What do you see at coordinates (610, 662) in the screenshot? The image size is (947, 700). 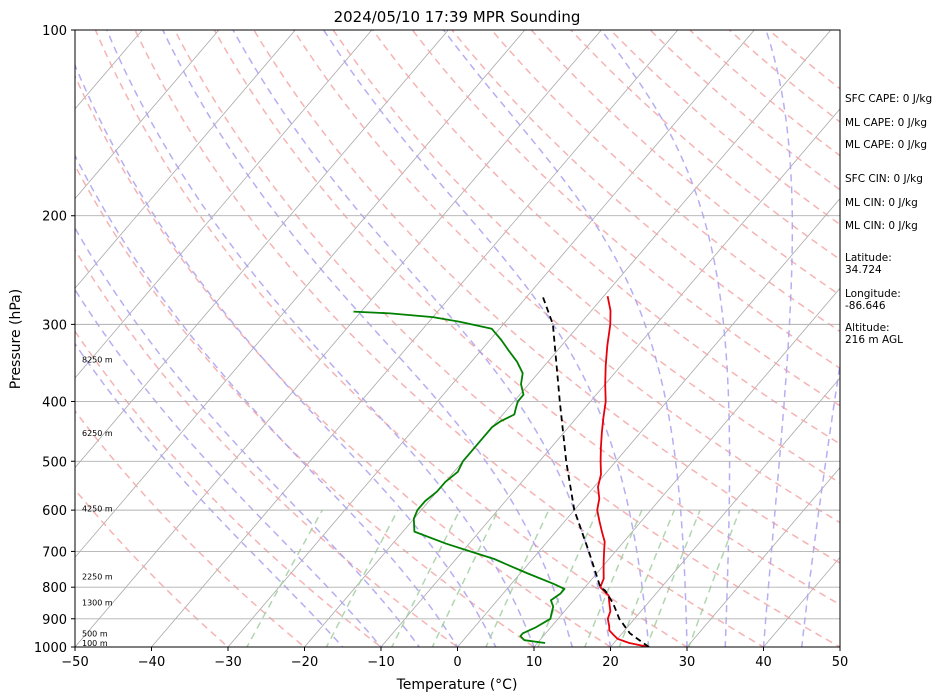 I see `x-tick-label: 20` at bounding box center [610, 662].